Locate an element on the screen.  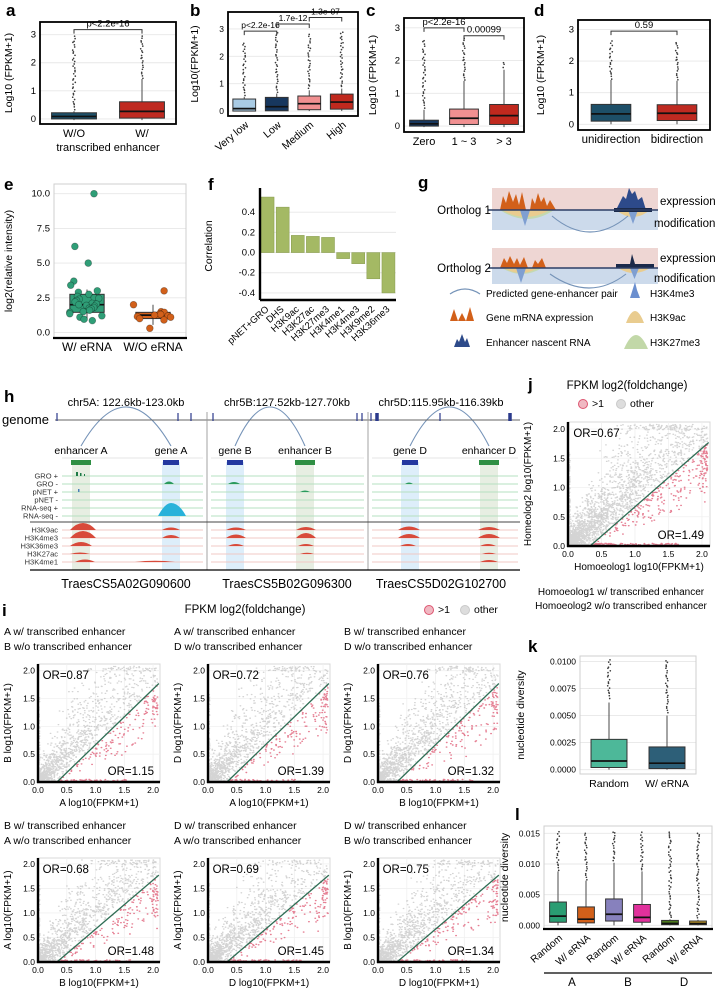
track-label: H3K4me3 is located at coordinates (41, 538).